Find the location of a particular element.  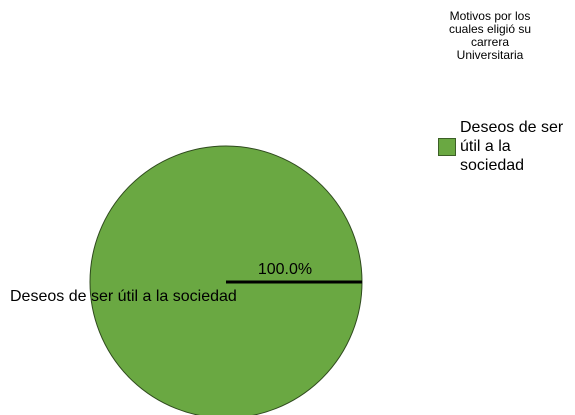

legend-entry: Deseos de ser útil a la sociedad is located at coordinates (506, 146).